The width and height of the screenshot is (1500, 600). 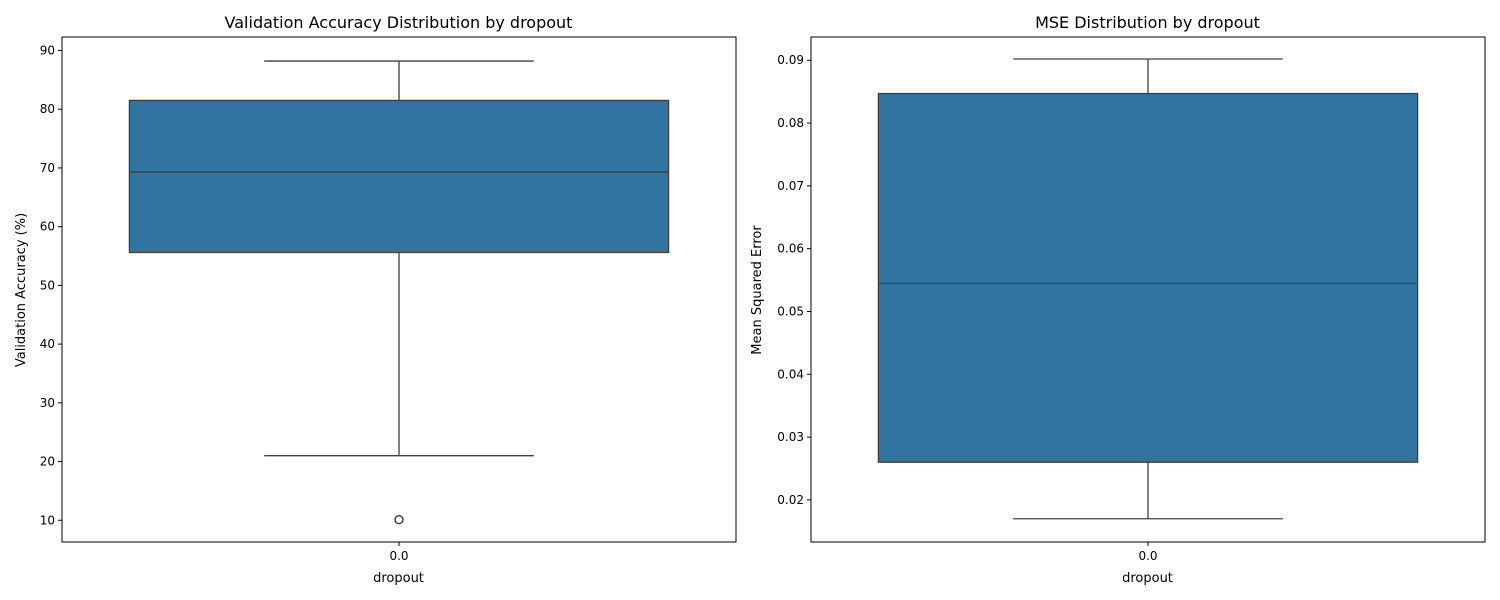 What do you see at coordinates (790, 249) in the screenshot?
I see `y-tick-label: 0.06` at bounding box center [790, 249].